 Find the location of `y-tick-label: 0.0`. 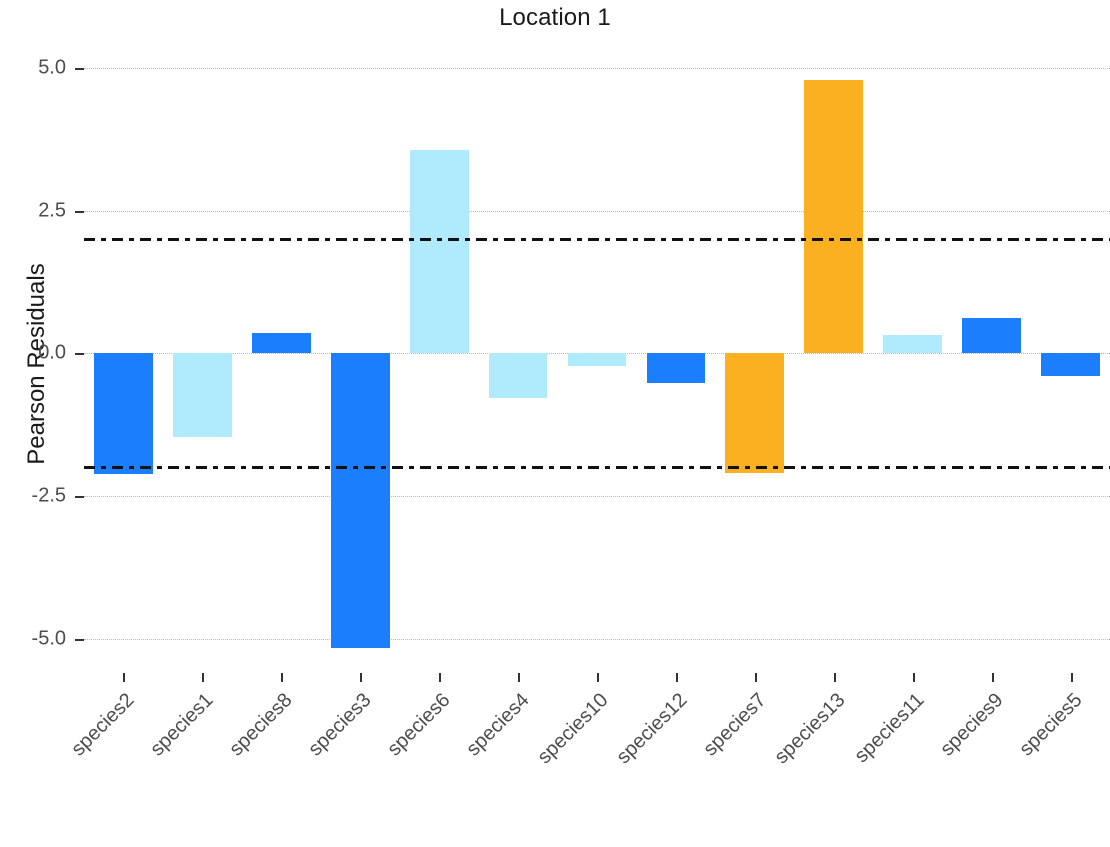

y-tick-label: 0.0 is located at coordinates (52, 352).